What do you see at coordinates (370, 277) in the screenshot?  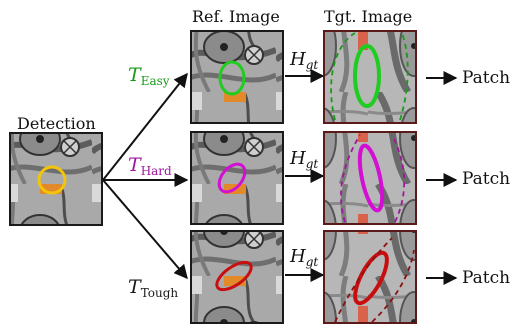 I see `target-image-tough` at bounding box center [370, 277].